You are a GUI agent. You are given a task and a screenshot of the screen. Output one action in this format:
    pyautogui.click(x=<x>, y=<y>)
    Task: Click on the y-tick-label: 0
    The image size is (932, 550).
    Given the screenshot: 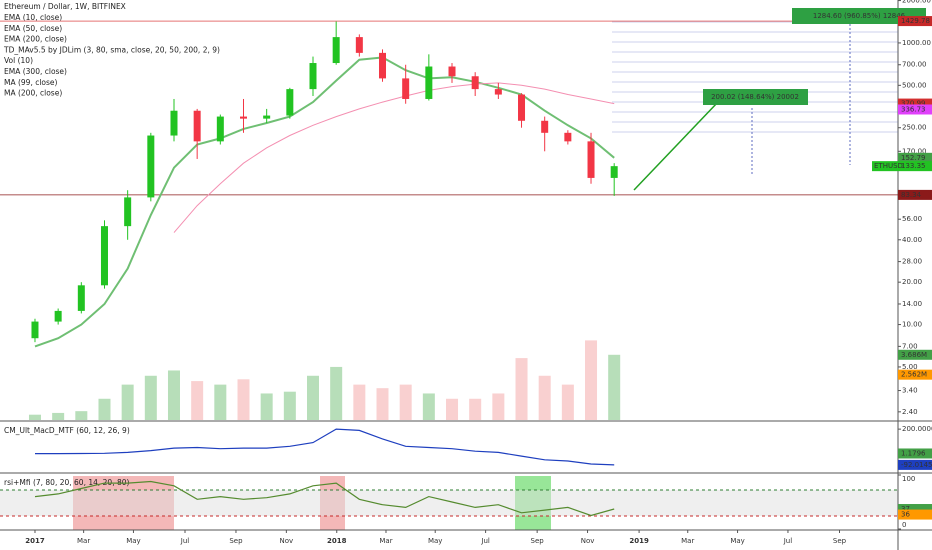 What is the action you would take?
    pyautogui.click(x=904, y=525)
    